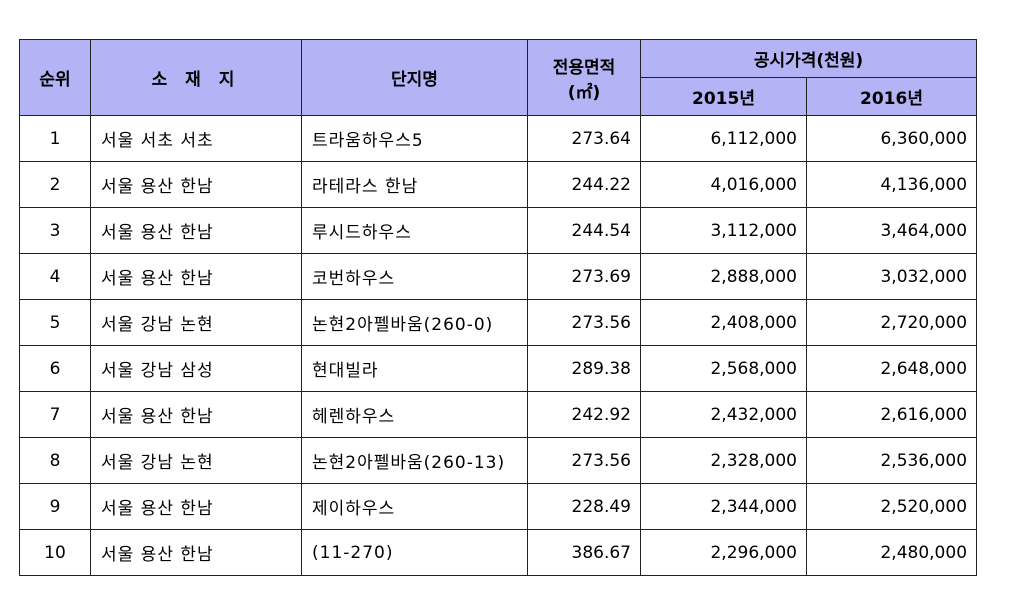  I want to click on cell-complex: 루시드하우스, so click(414, 230).